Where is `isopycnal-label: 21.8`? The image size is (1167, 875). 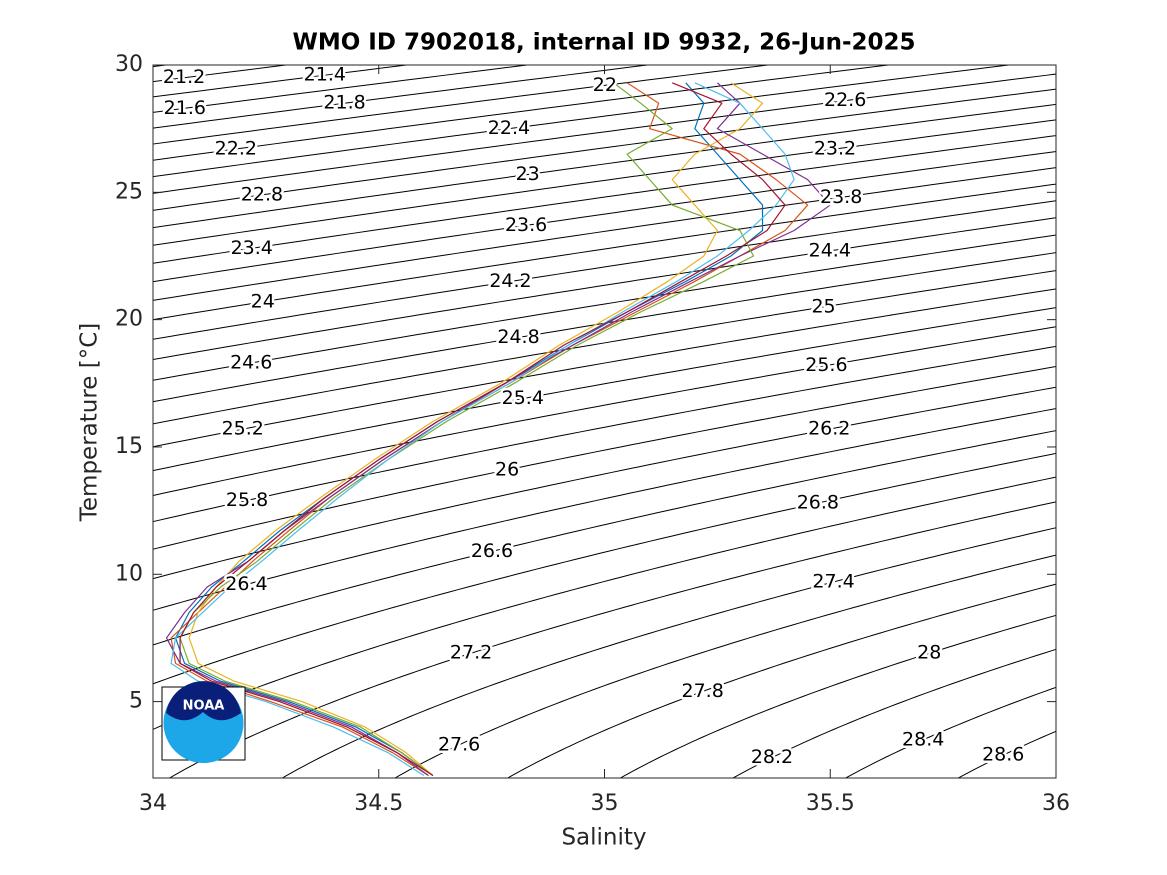 isopycnal-label: 21.8 is located at coordinates (344, 103).